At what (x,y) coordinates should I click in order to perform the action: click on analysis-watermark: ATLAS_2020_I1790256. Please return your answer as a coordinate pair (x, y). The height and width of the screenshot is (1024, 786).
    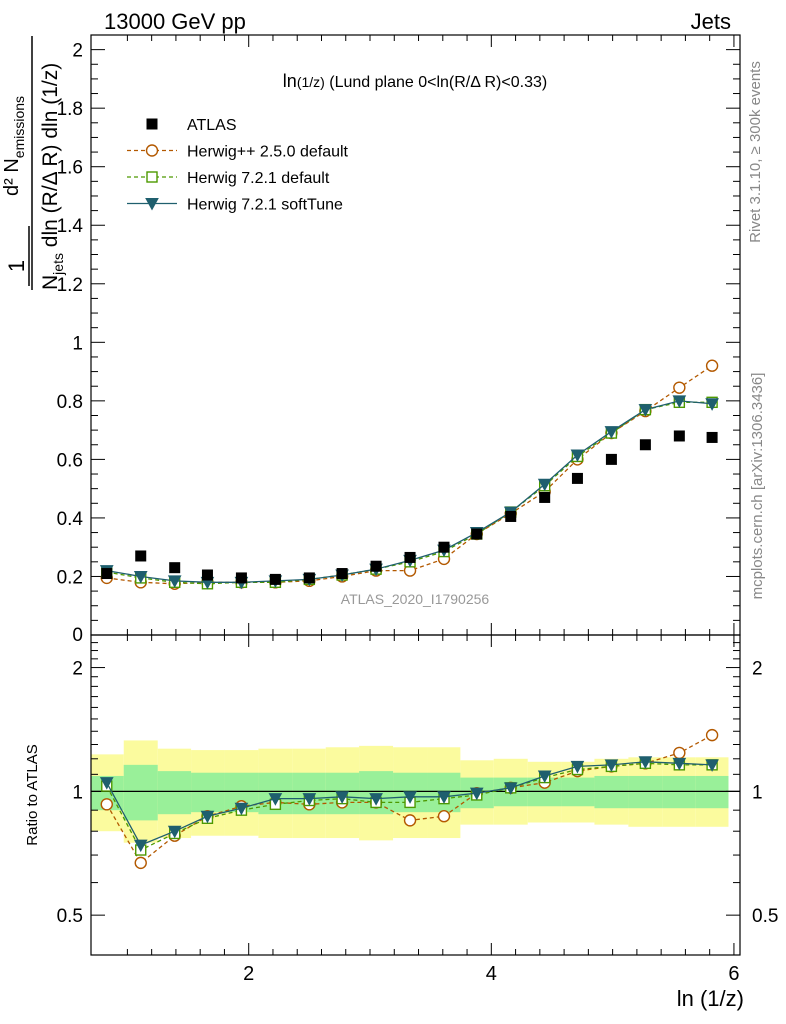
    Looking at the image, I should click on (415, 599).